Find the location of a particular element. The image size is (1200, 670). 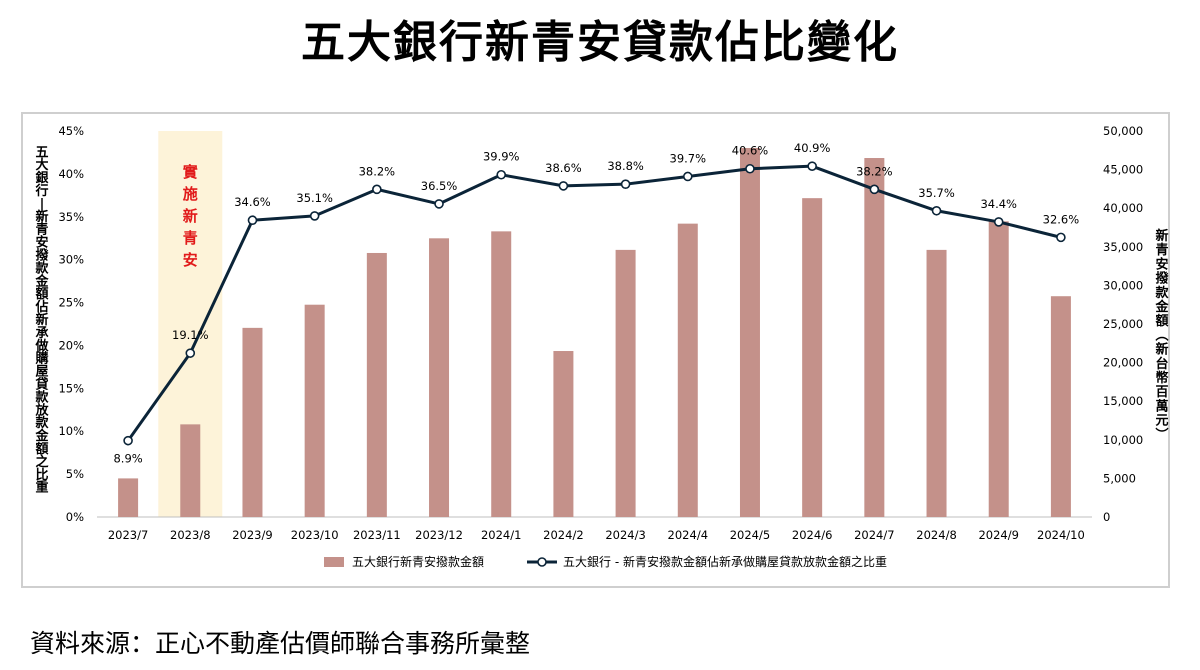

x-tick-label: 2023/12 is located at coordinates (439, 535).